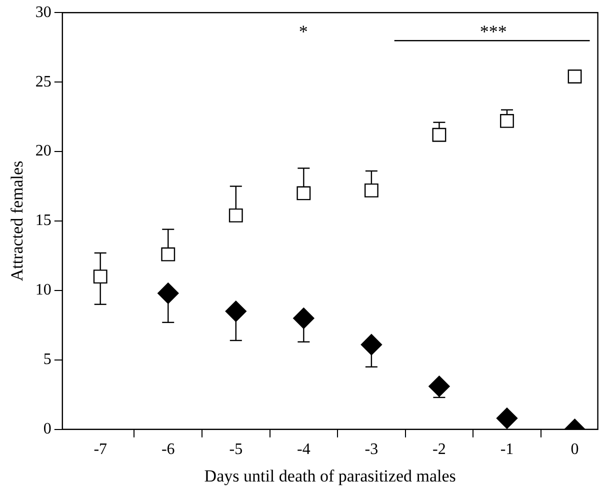 Image resolution: width=609 pixels, height=495 pixels. What do you see at coordinates (43, 81) in the screenshot?
I see `y-tick-label: 25` at bounding box center [43, 81].